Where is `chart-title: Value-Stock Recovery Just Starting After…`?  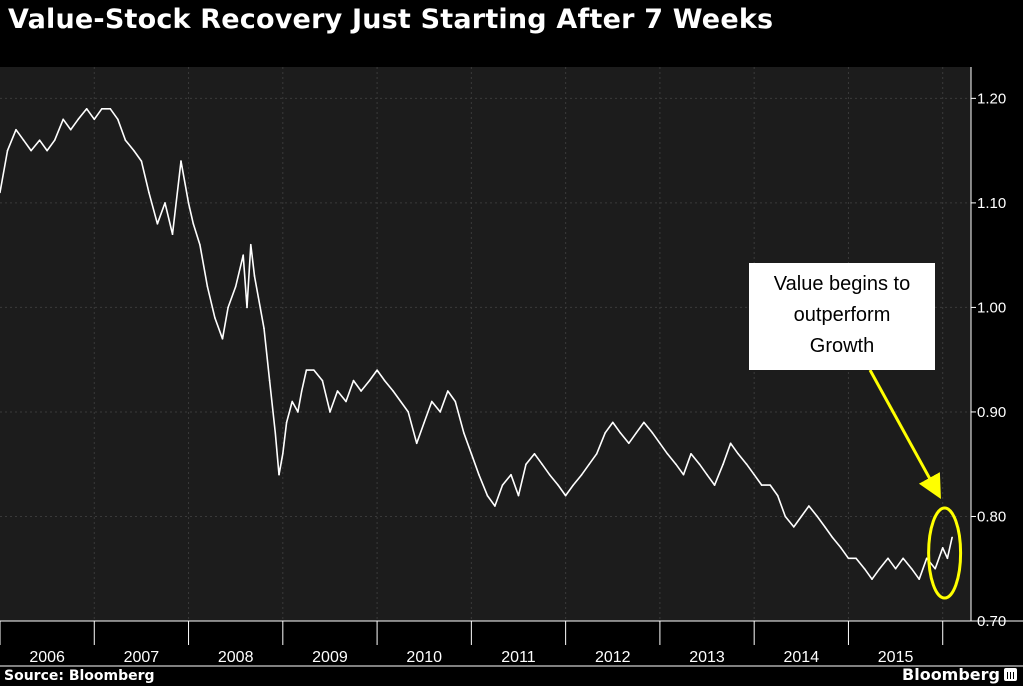 chart-title: Value-Stock Recovery Just Starting After… is located at coordinates (391, 19).